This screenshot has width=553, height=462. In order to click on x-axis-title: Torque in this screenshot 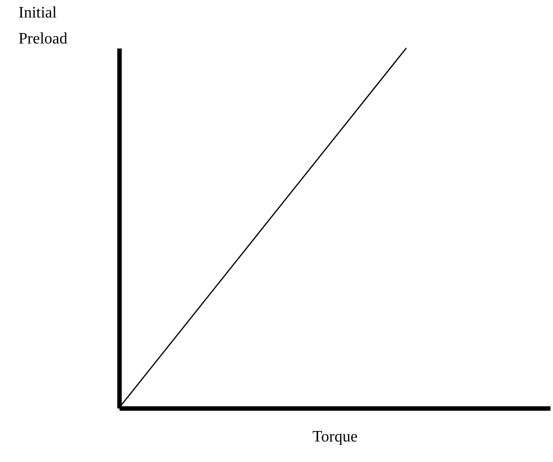, I will do `click(335, 437)`.